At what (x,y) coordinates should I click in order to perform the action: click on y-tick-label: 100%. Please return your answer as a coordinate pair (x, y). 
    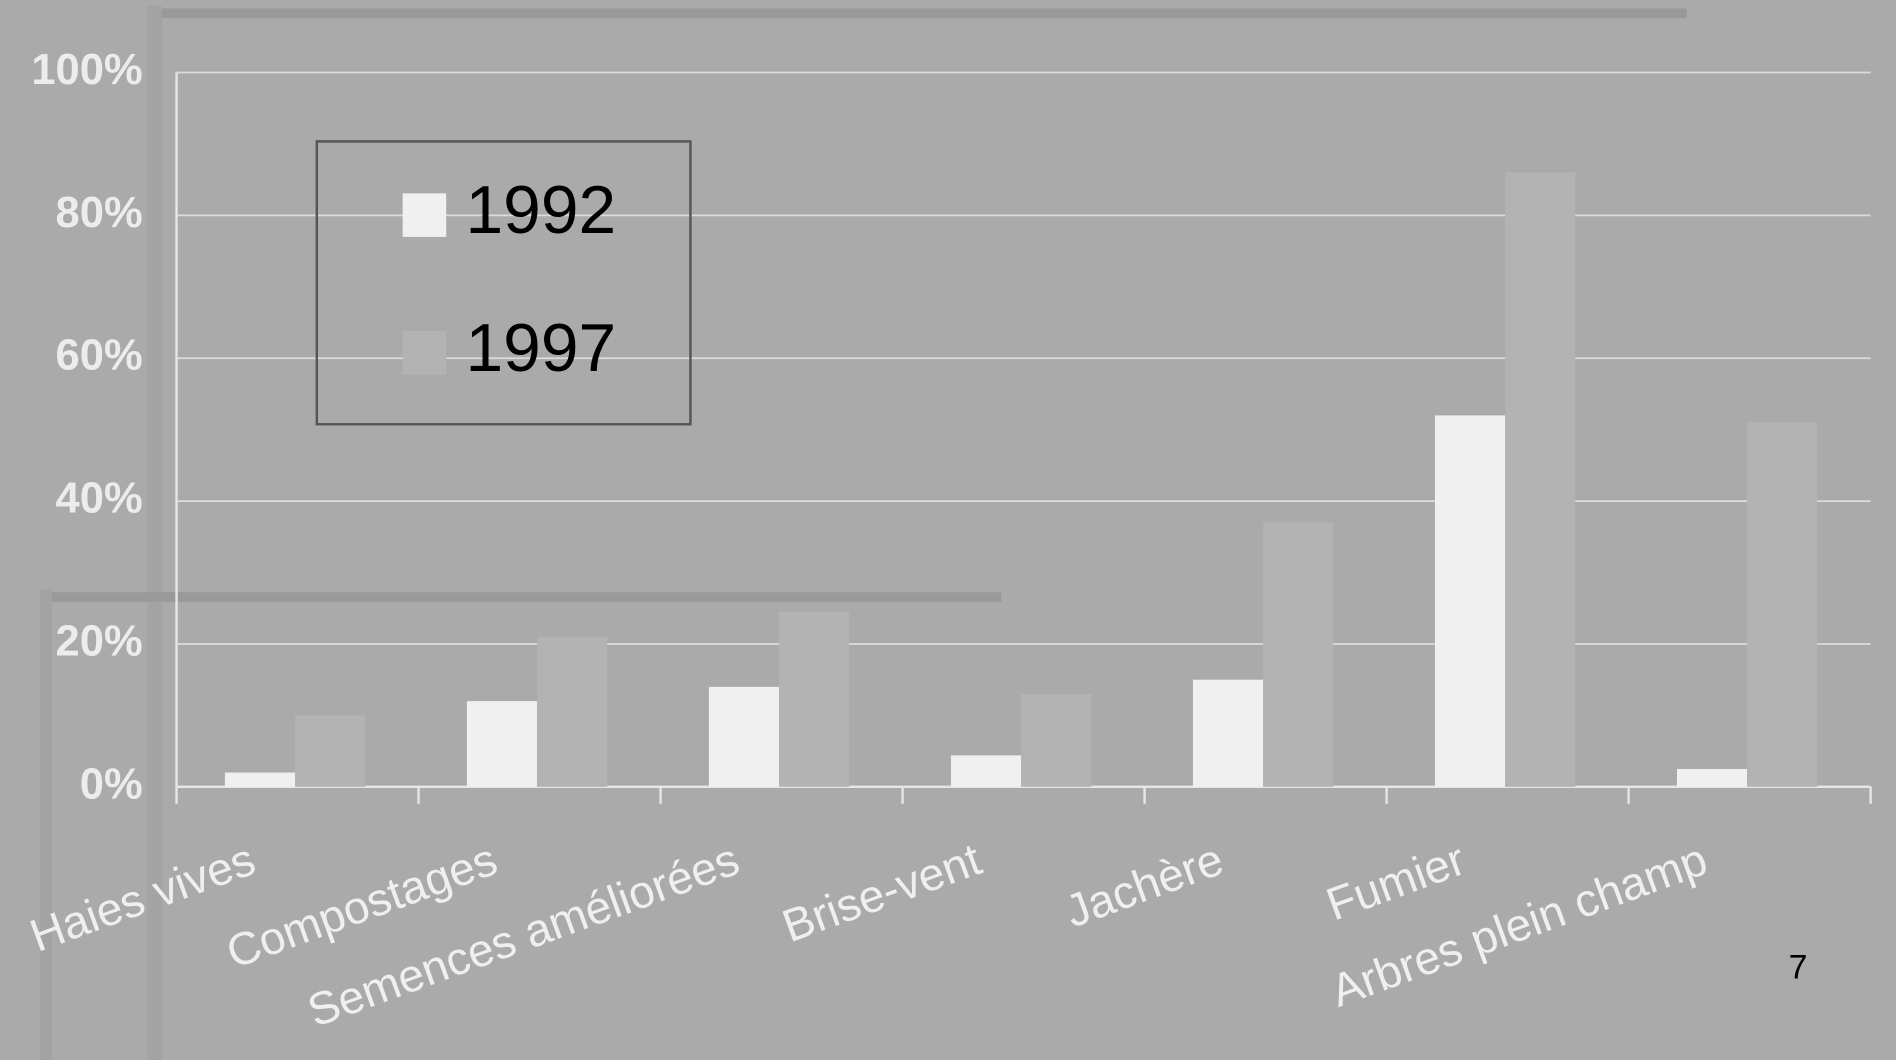
    Looking at the image, I should click on (86, 70).